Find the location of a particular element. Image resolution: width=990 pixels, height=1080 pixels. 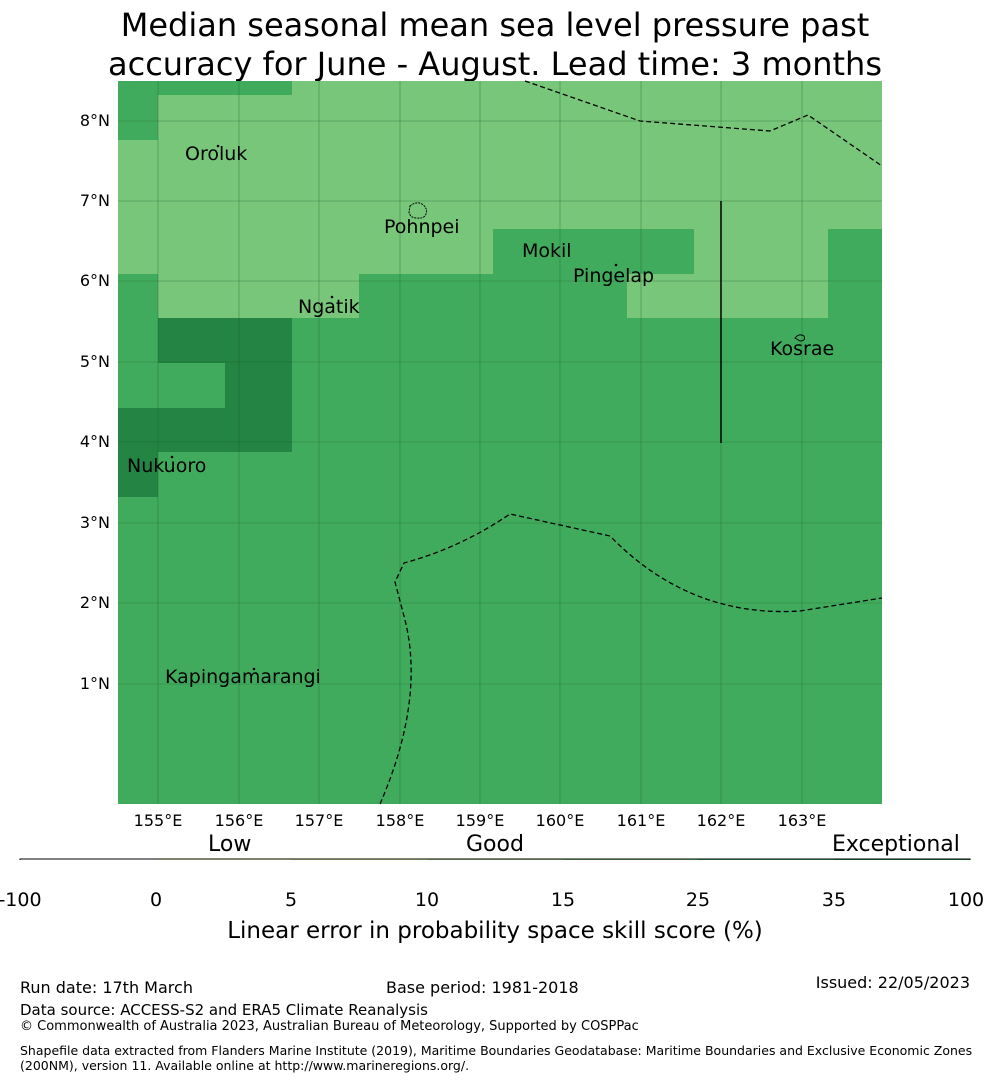

run-date: Run date: 17th March is located at coordinates (106, 987).